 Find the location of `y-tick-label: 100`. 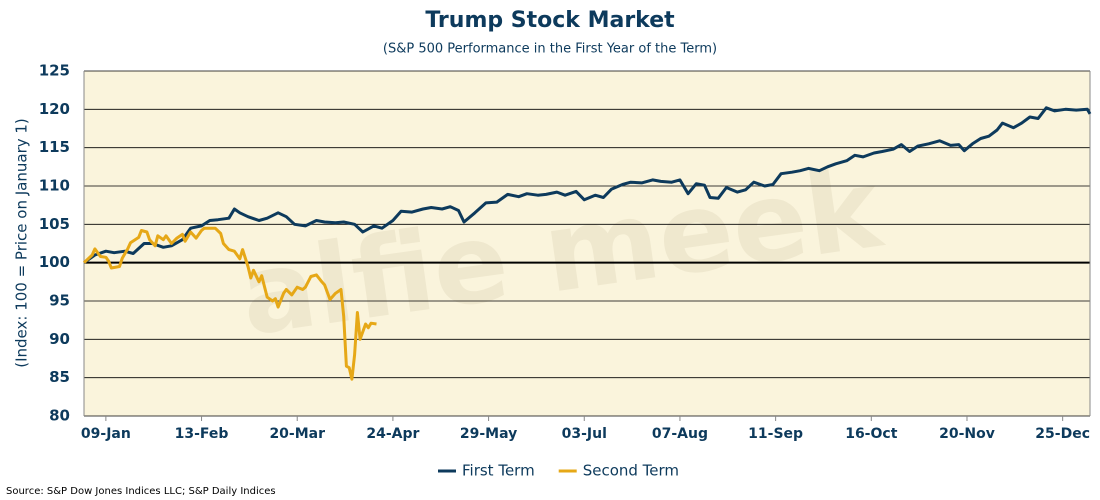

y-tick-label: 100 is located at coordinates (54, 262).